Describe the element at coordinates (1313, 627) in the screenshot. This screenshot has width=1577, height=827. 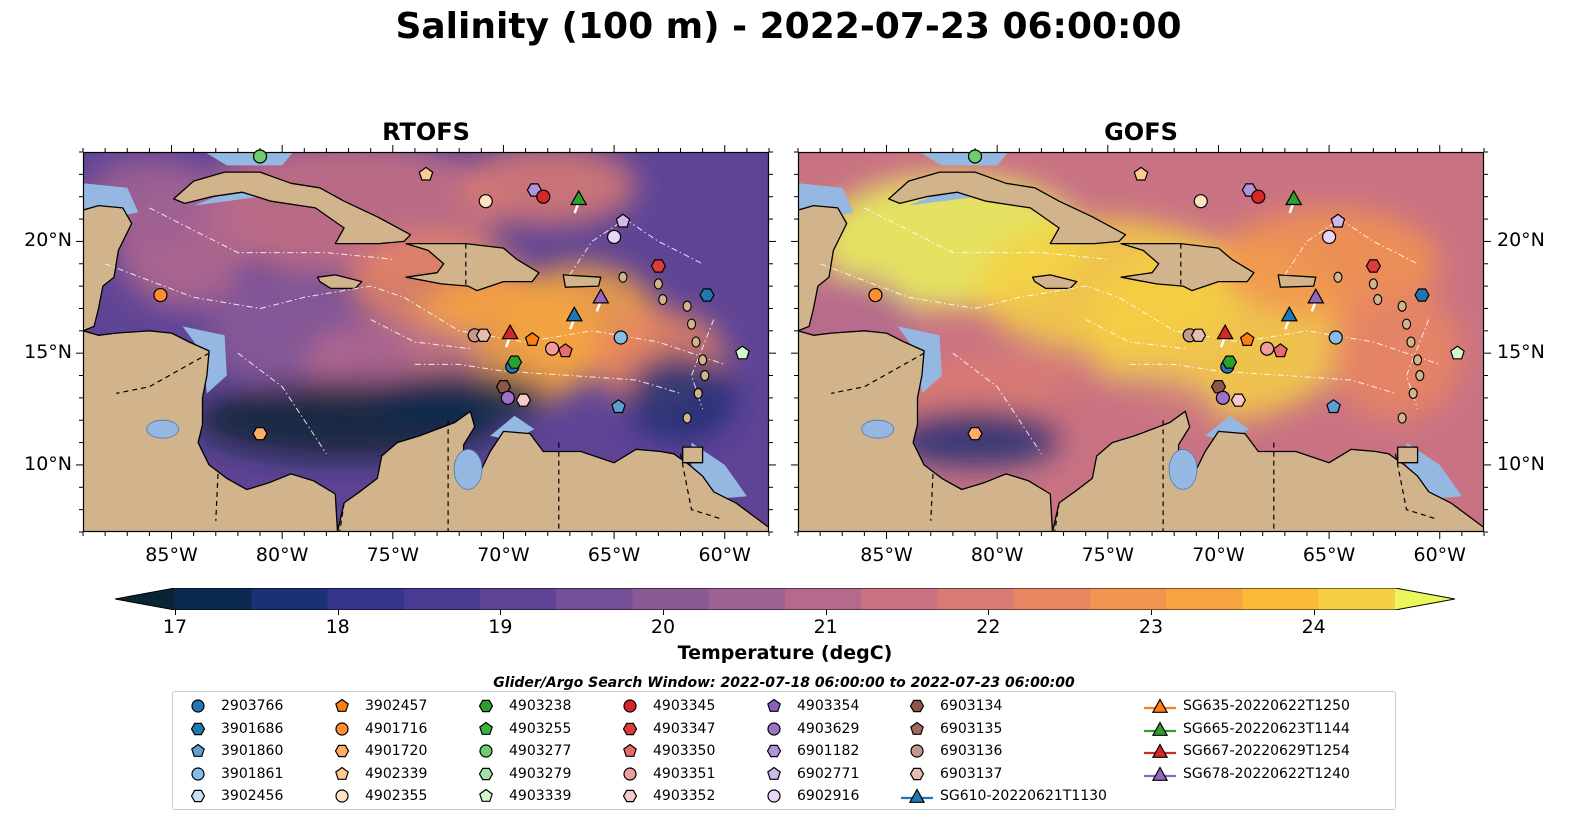
I see `colorbar-tick-label: 24` at that location.